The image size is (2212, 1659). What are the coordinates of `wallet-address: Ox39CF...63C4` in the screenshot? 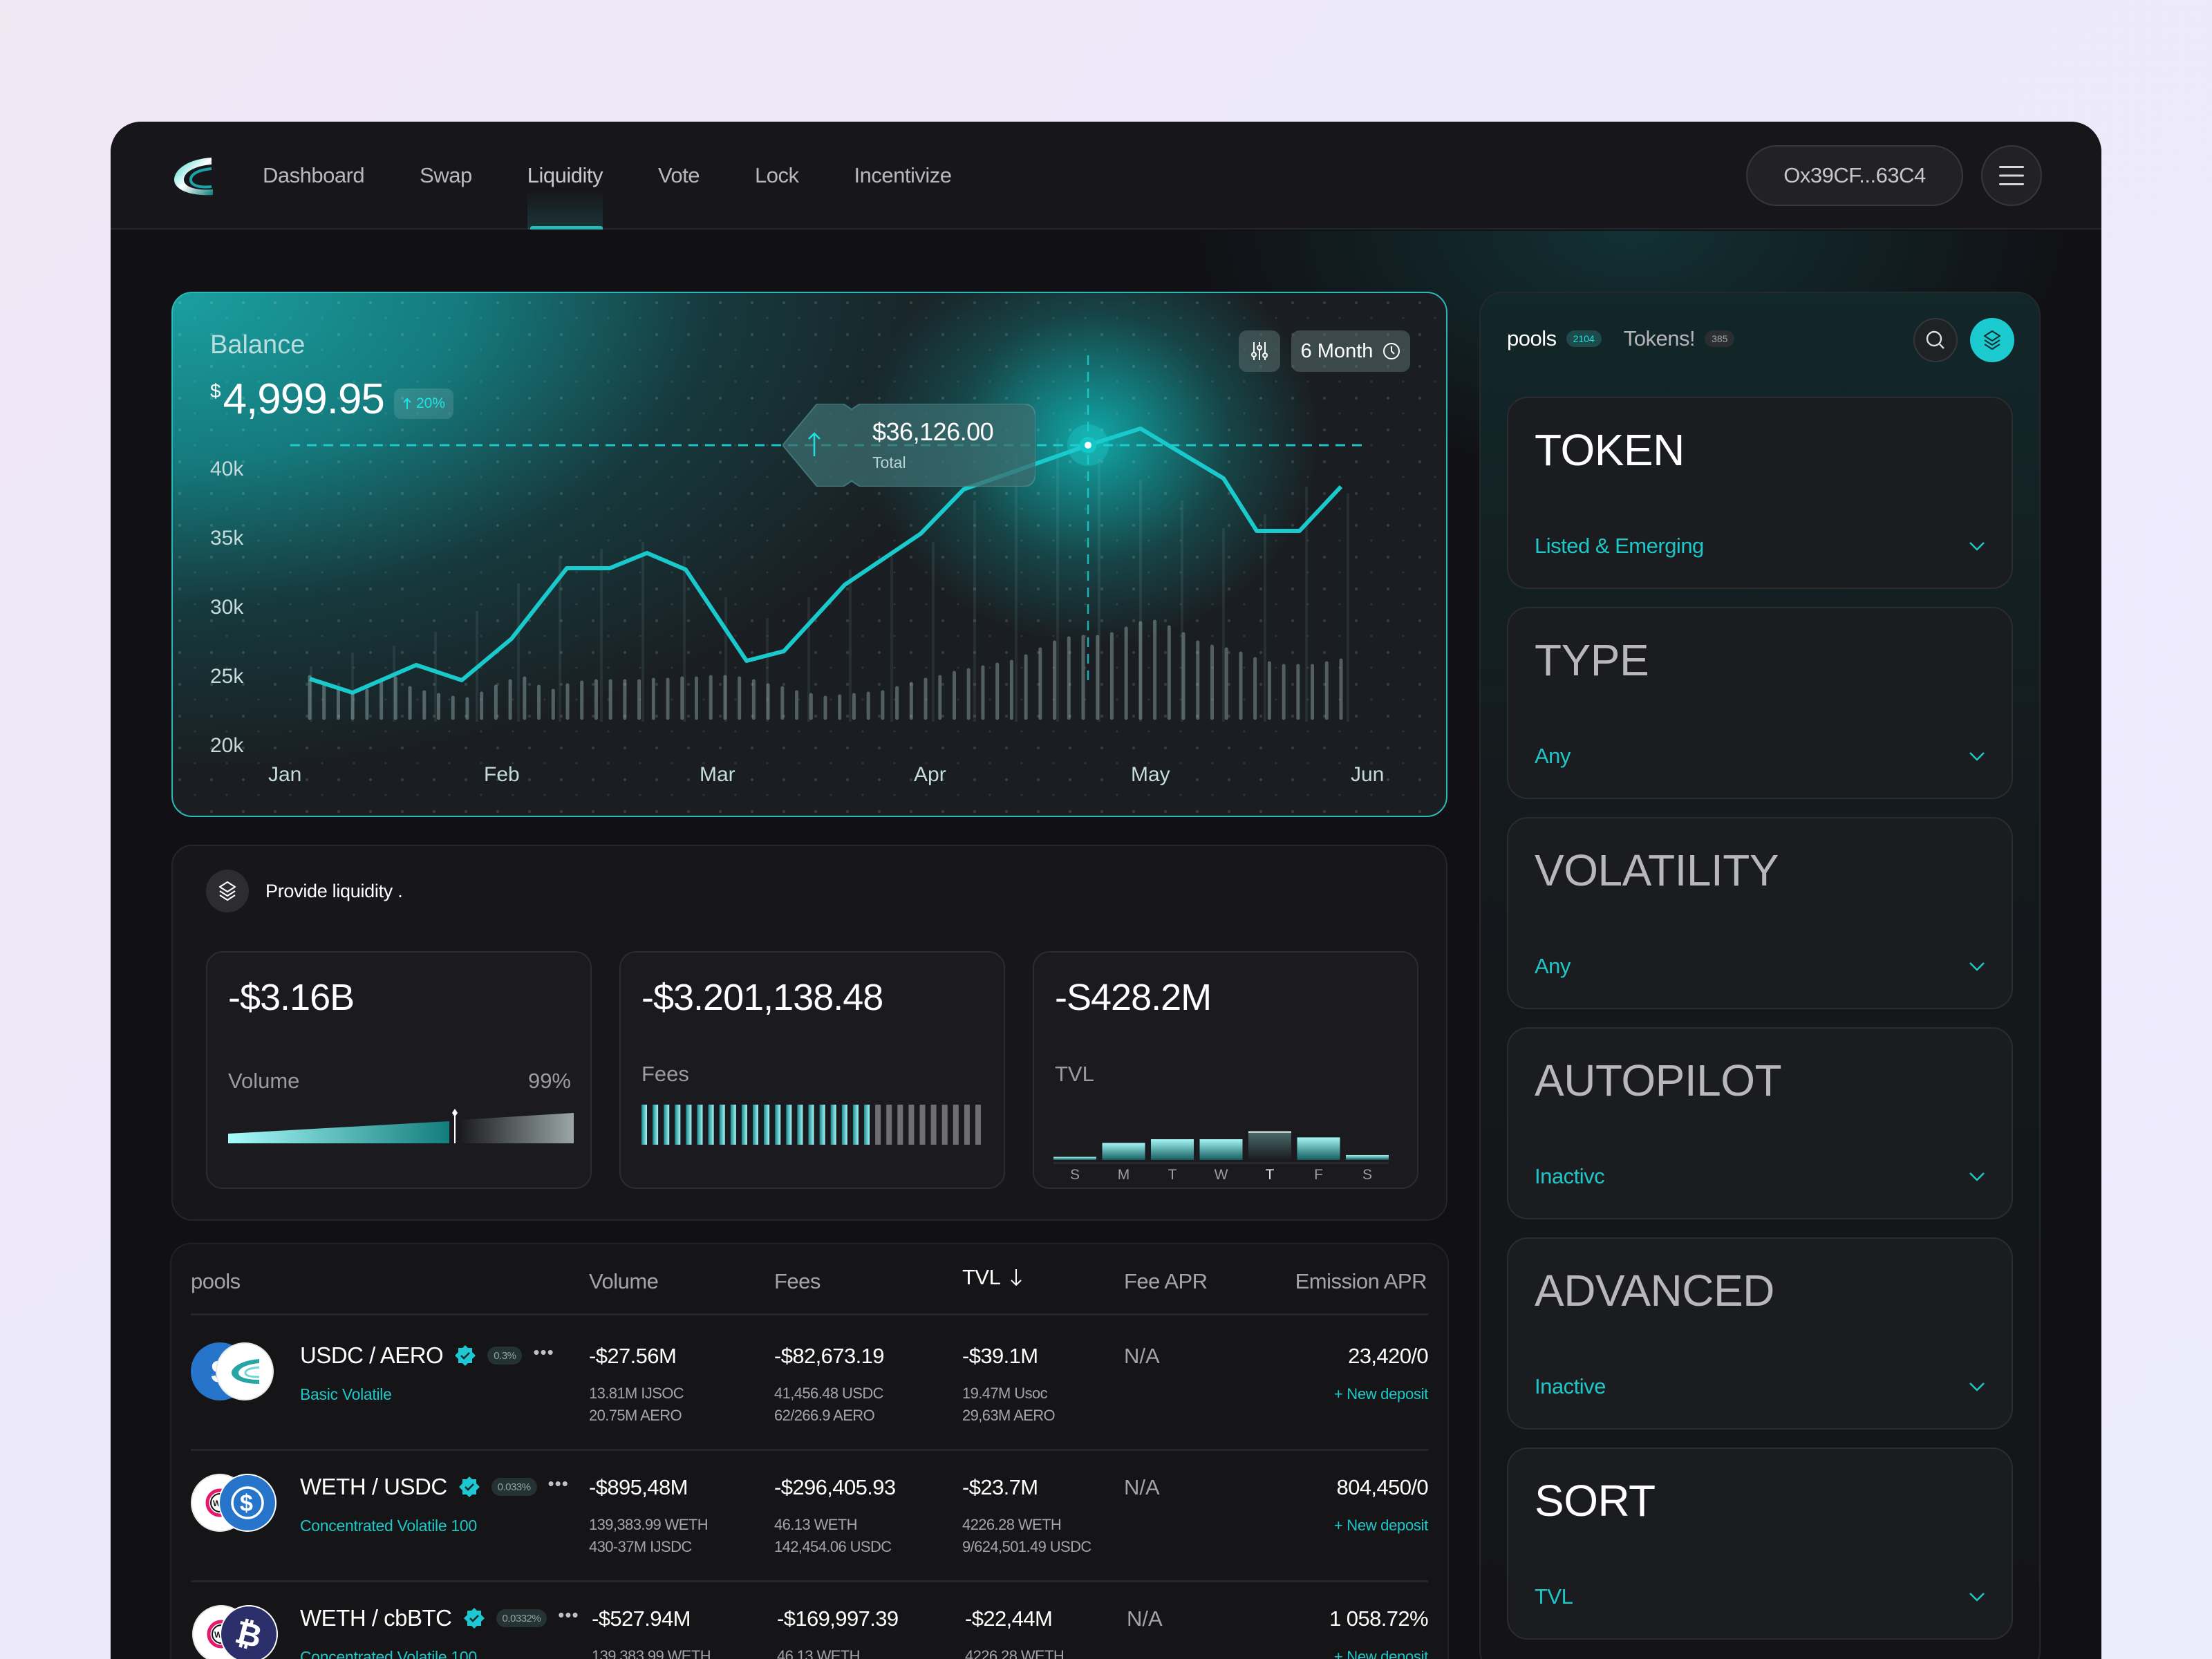 It's located at (1854, 175).